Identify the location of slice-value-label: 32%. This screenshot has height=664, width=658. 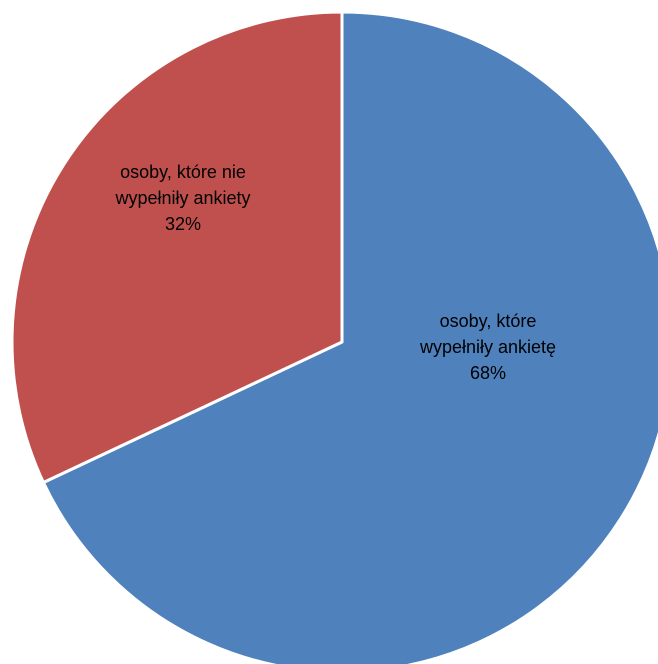
(183, 224).